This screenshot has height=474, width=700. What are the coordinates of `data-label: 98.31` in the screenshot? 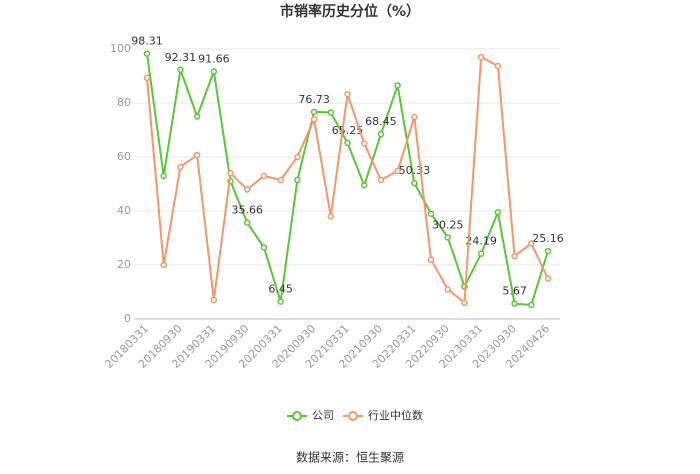 It's located at (147, 41).